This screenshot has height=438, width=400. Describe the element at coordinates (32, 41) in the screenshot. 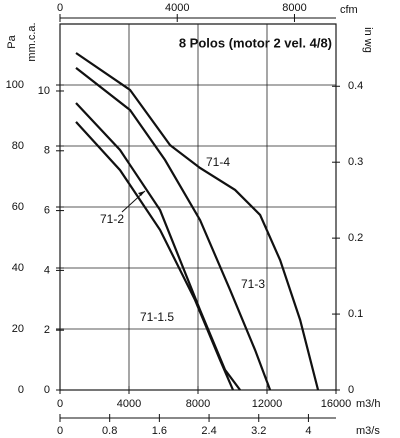

I see `y3-axis-label: mm.c.a.` at that location.